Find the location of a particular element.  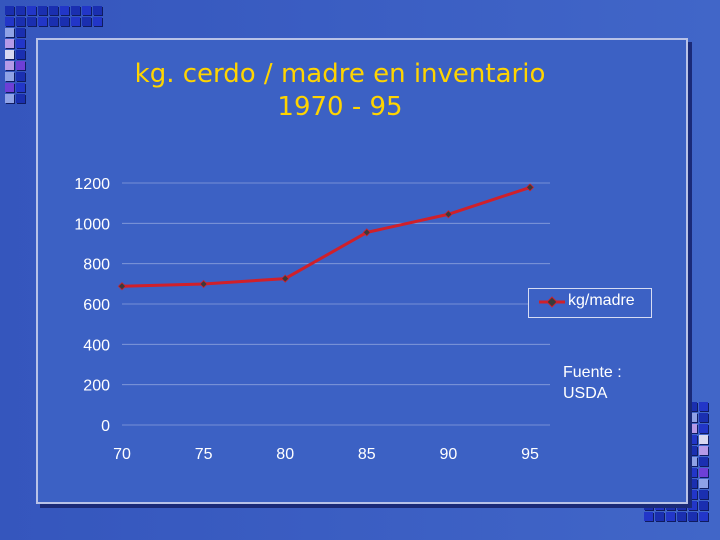

series-line is located at coordinates (326, 237).